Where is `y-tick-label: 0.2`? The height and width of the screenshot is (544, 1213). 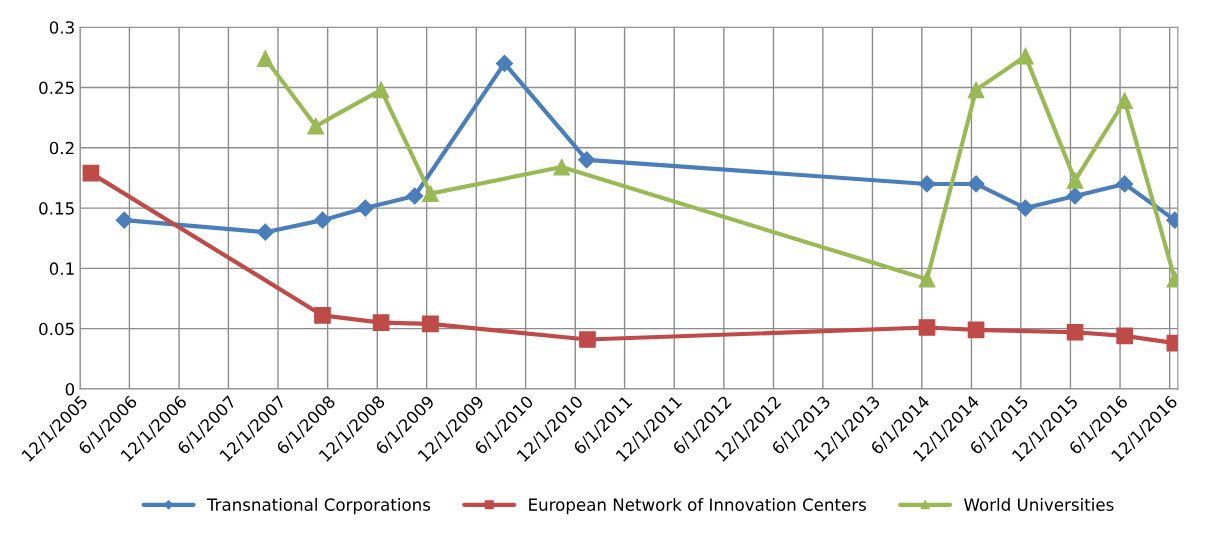
y-tick-label: 0.2 is located at coordinates (61, 148).